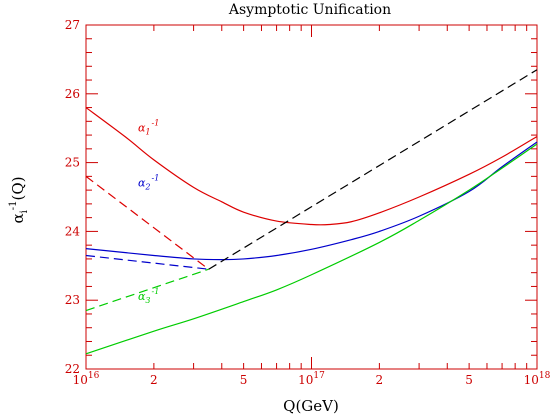 The width and height of the screenshot is (552, 415). I want to click on y-tick-label: 27, so click(72, 25).